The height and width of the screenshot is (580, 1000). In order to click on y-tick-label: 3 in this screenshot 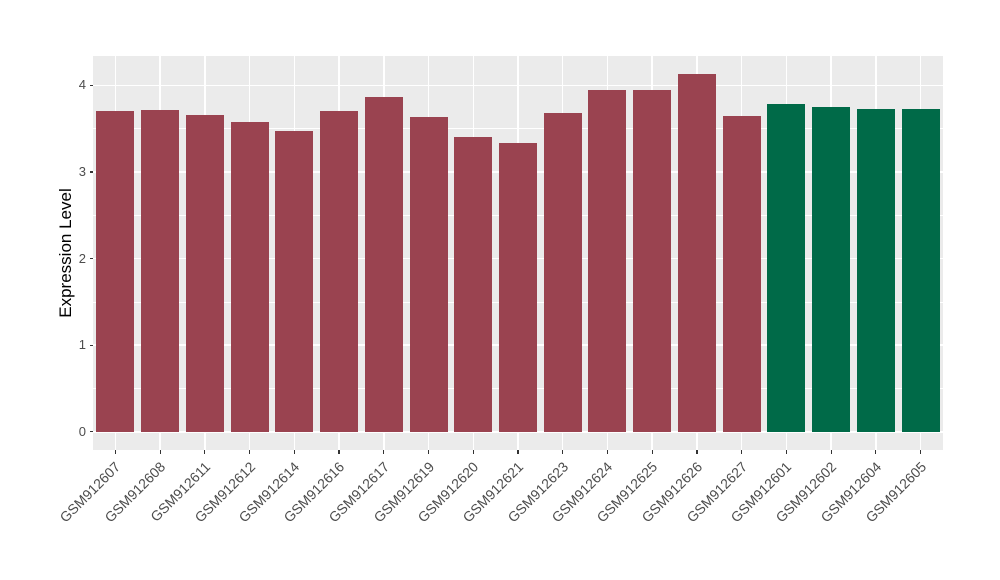, I will do `click(82, 172)`.